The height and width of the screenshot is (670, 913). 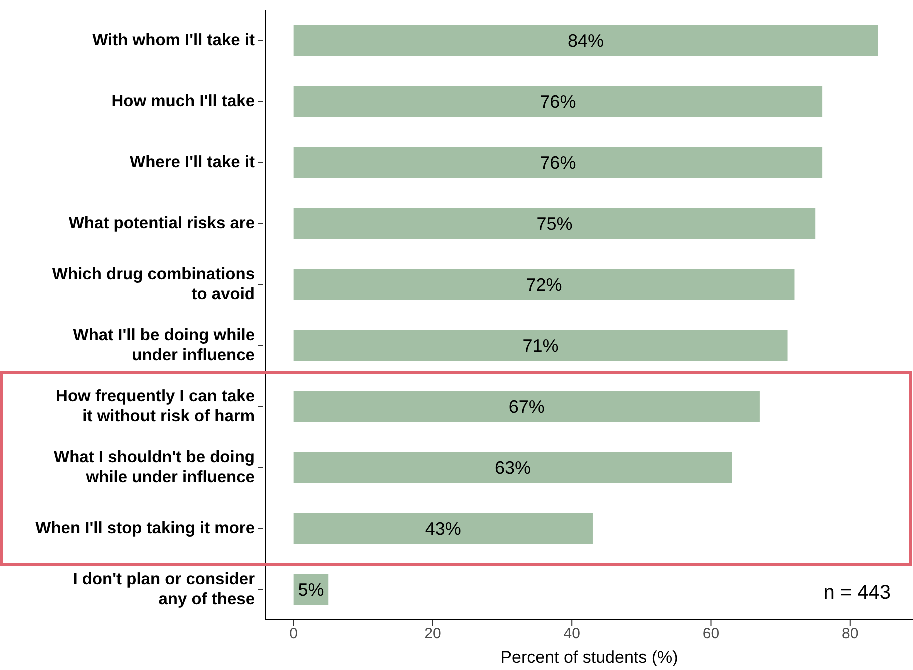 What do you see at coordinates (145, 529) in the screenshot?
I see `y-tick-label: When I'll stop taking it more` at bounding box center [145, 529].